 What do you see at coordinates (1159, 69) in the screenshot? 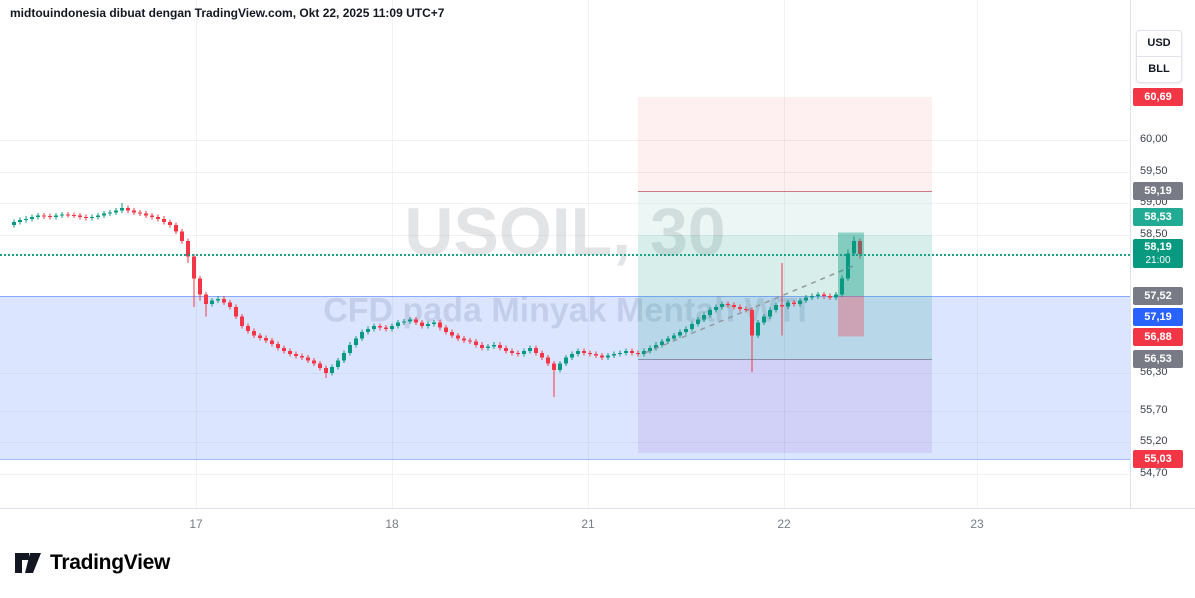
I see `unit-button: BLL` at bounding box center [1159, 69].